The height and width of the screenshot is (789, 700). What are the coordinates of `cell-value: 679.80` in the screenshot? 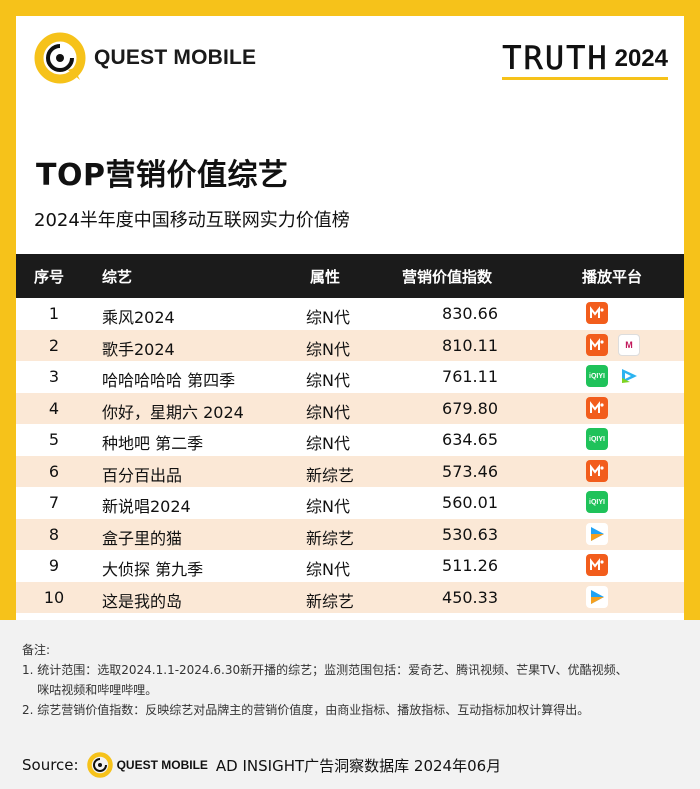 It's located at (470, 408).